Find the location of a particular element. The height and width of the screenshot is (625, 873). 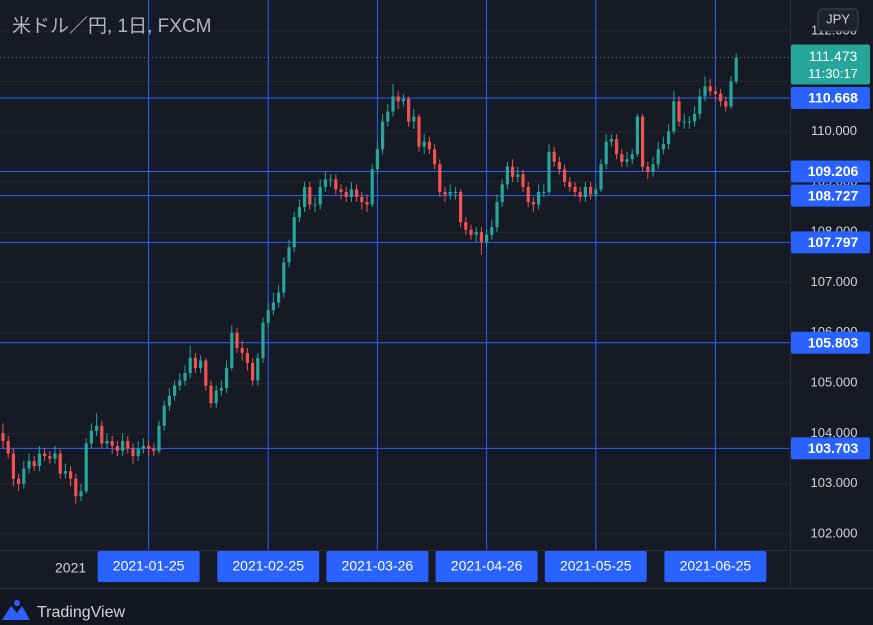

currency-button is located at coordinates (838, 20).